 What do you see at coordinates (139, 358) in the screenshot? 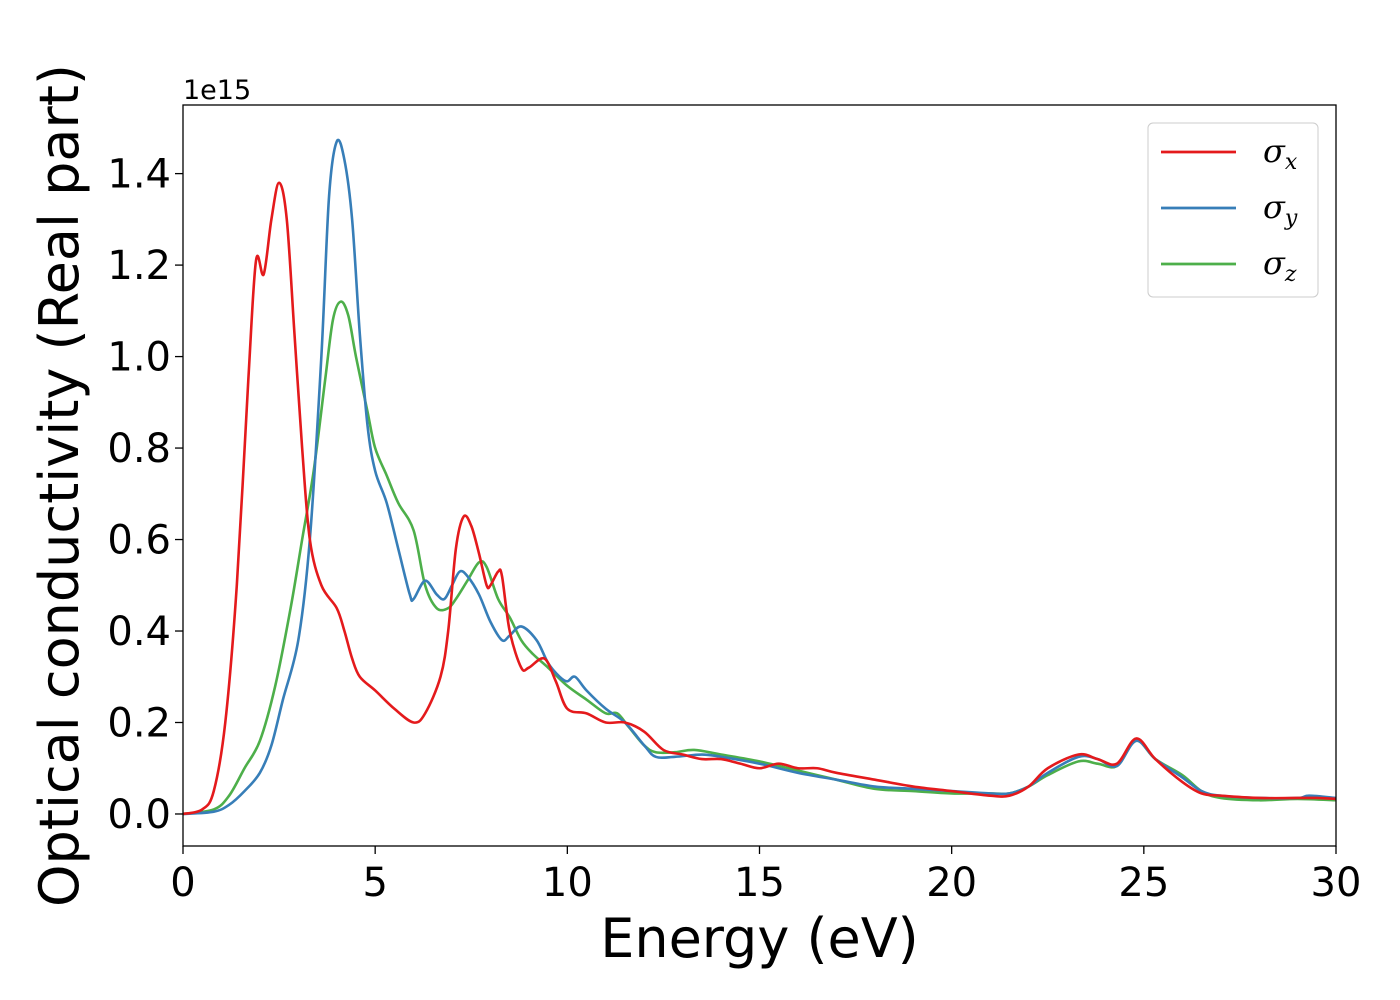
I see `y-tick-label: 1.0` at bounding box center [139, 358].